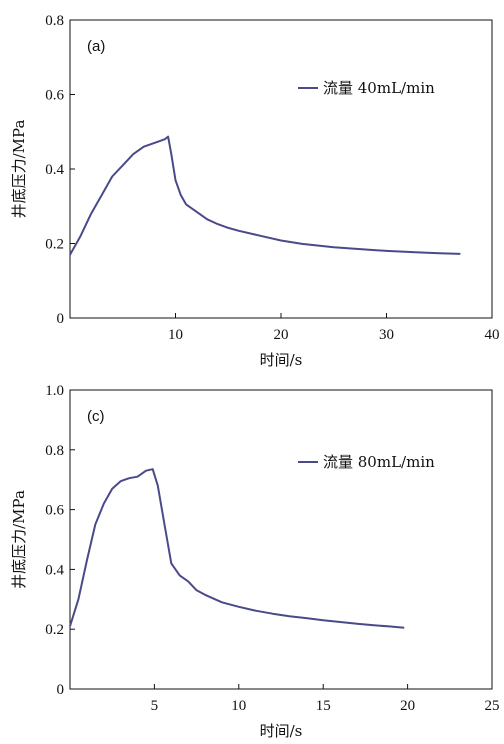 The height and width of the screenshot is (744, 504). I want to click on x-tick-label: 25, so click(492, 706).